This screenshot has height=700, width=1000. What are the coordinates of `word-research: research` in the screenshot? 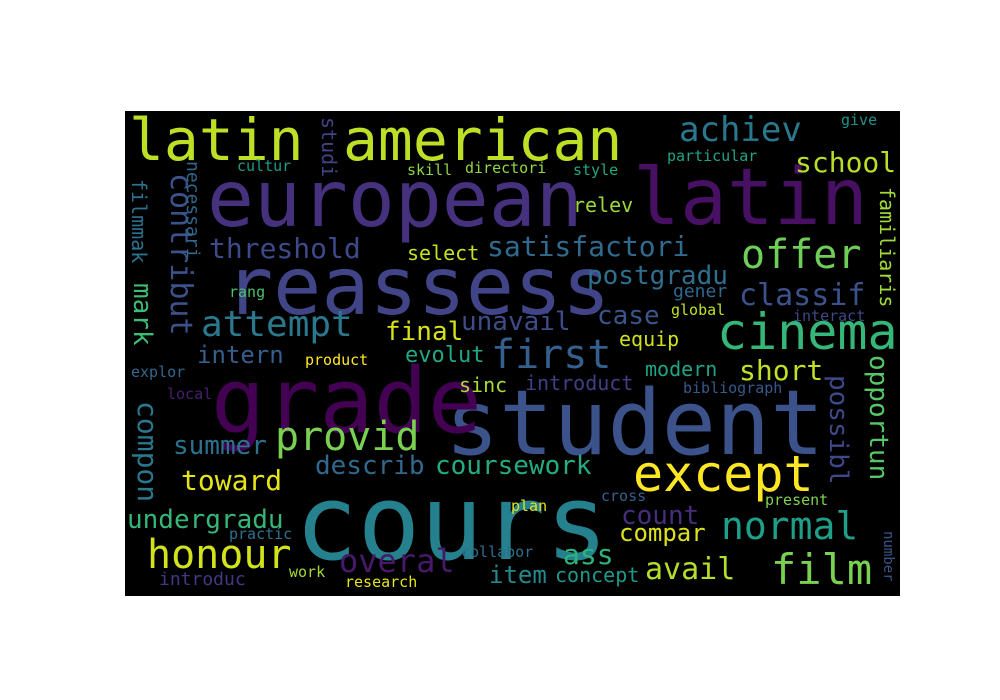 It's located at (381, 582).